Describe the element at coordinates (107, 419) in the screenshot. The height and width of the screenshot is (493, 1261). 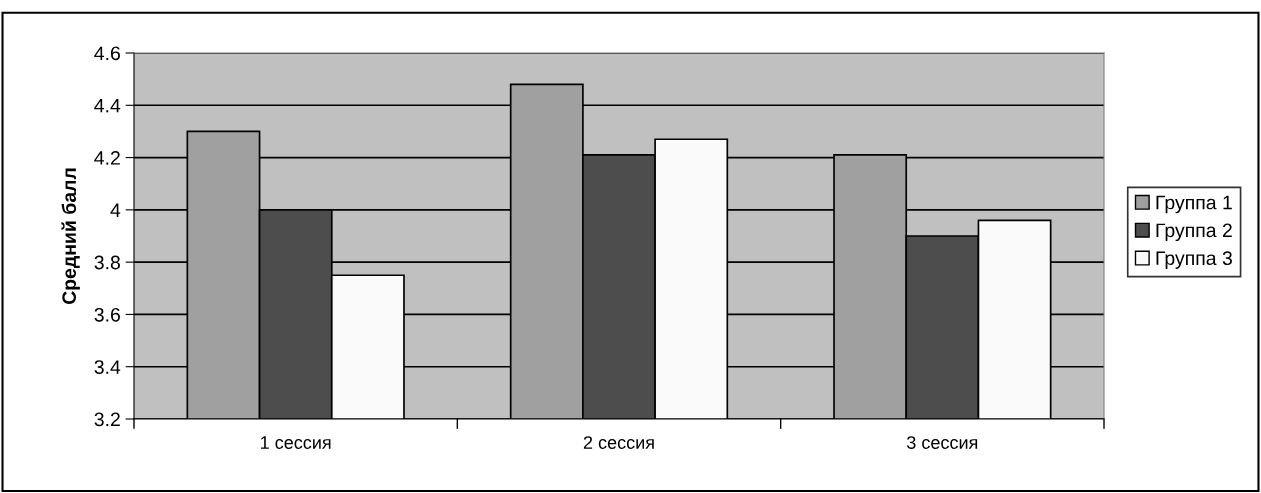
I see `y-tick-label: 3.2` at that location.